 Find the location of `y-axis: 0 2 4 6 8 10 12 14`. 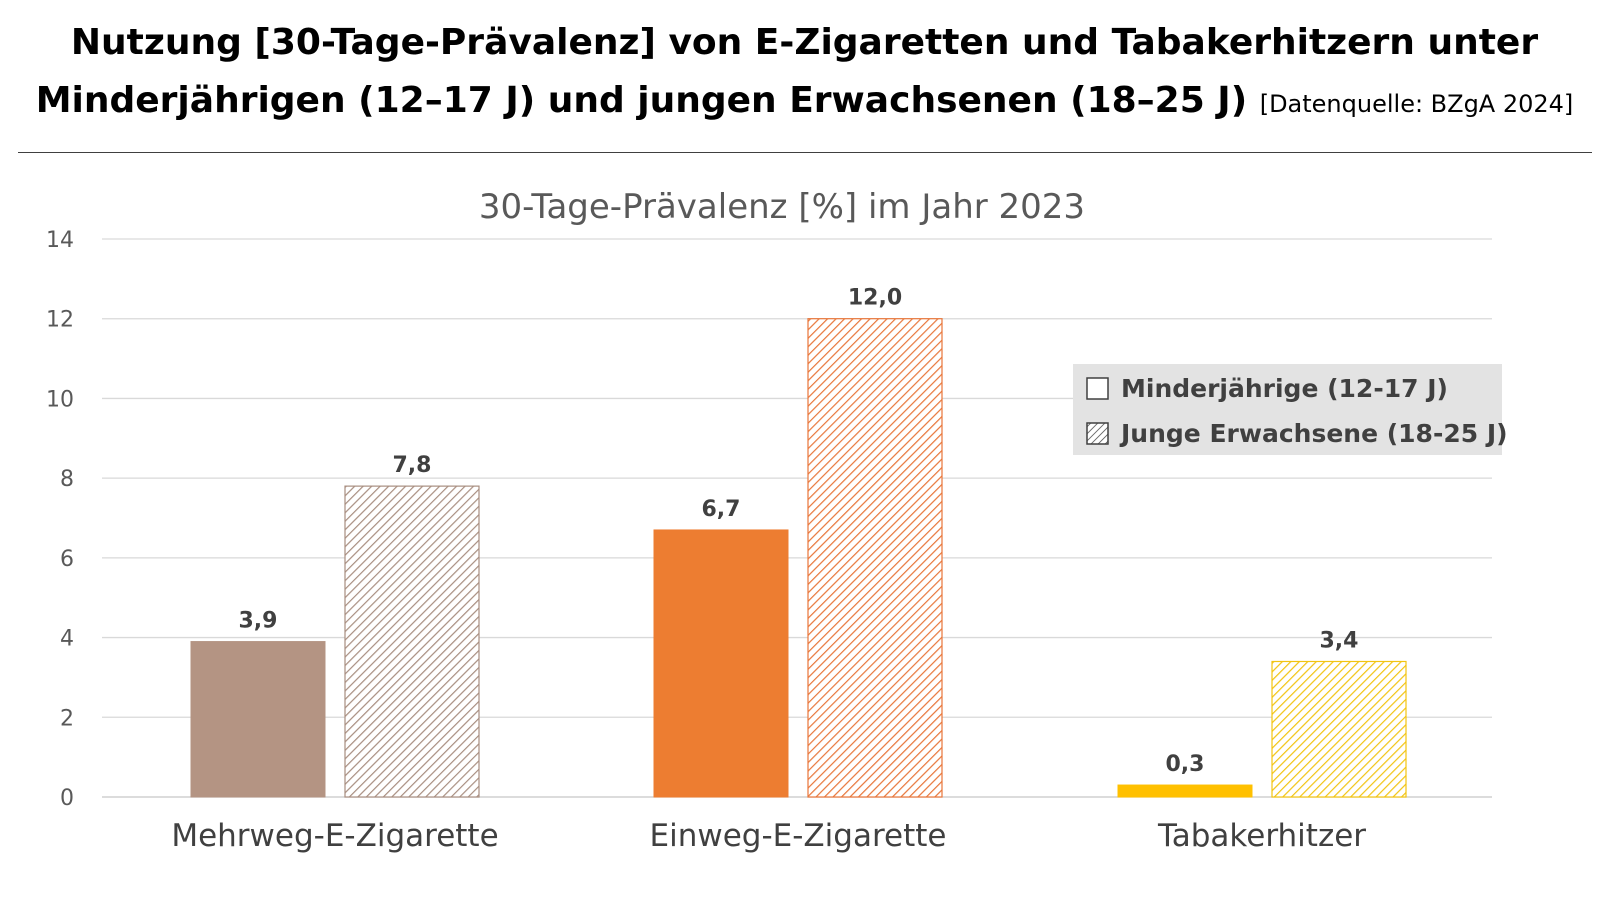

y-axis: 0 2 4 6 8 10 12 14 is located at coordinates (60, 519).